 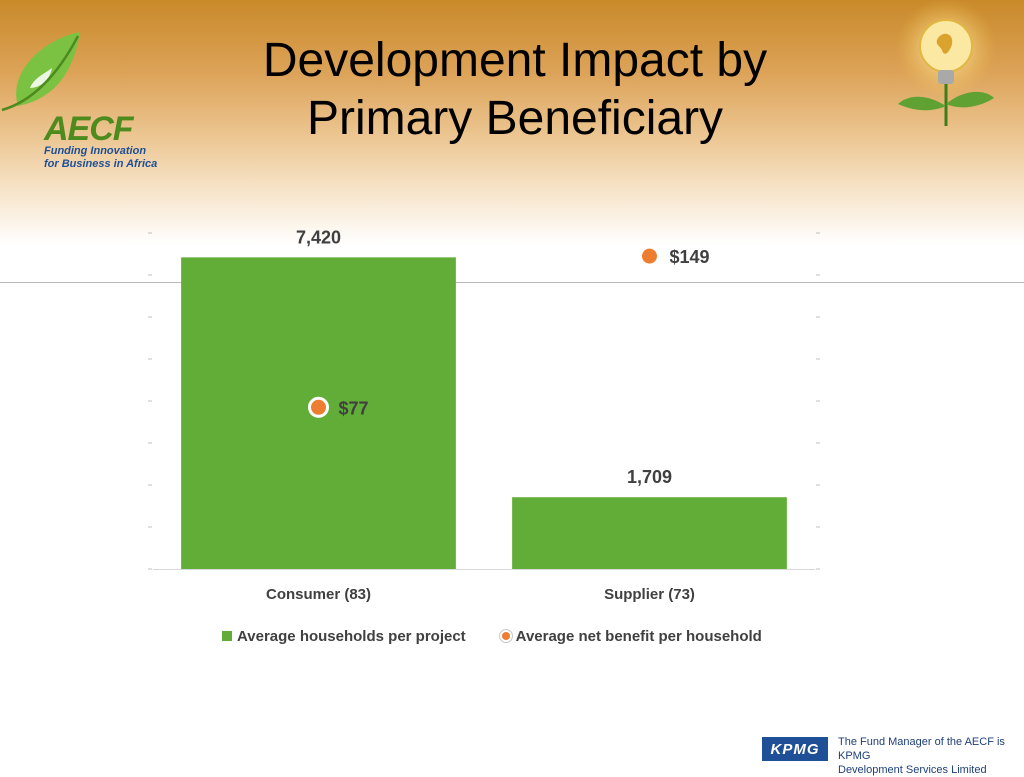 I want to click on slide-title-line1: Development Impact by, so click(x=515, y=60).